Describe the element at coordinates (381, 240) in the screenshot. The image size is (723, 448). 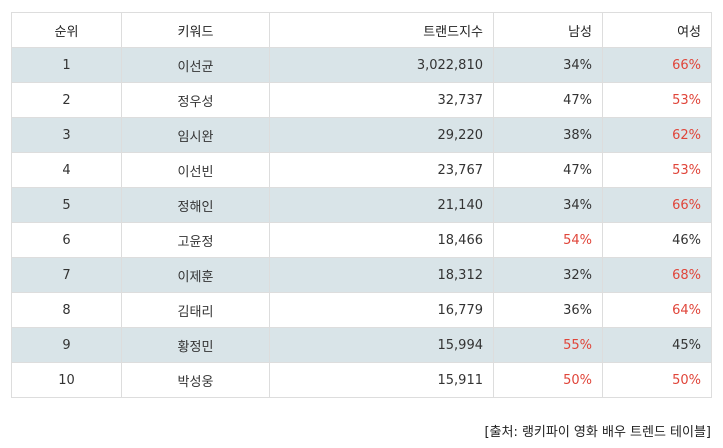
I see `trend-index-cell: 18,466` at that location.